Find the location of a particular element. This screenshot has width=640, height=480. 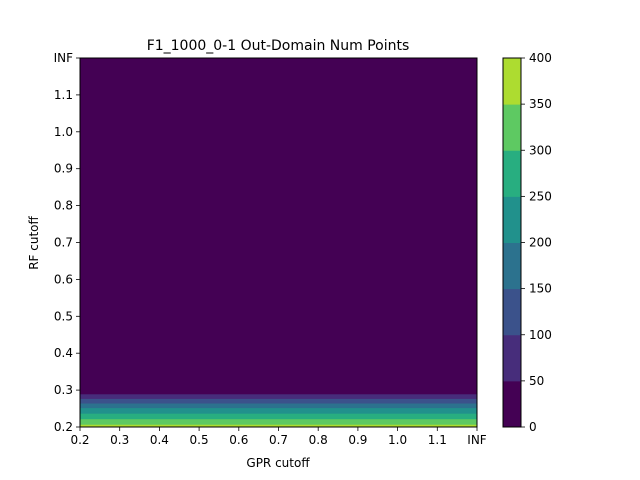

colorbar-tick-label: 350 is located at coordinates (540, 104).